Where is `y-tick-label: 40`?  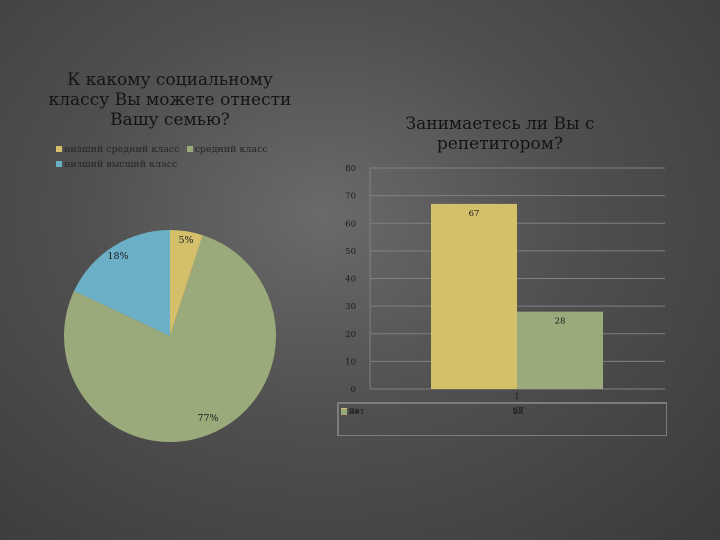 y-tick-label: 40 is located at coordinates (350, 280).